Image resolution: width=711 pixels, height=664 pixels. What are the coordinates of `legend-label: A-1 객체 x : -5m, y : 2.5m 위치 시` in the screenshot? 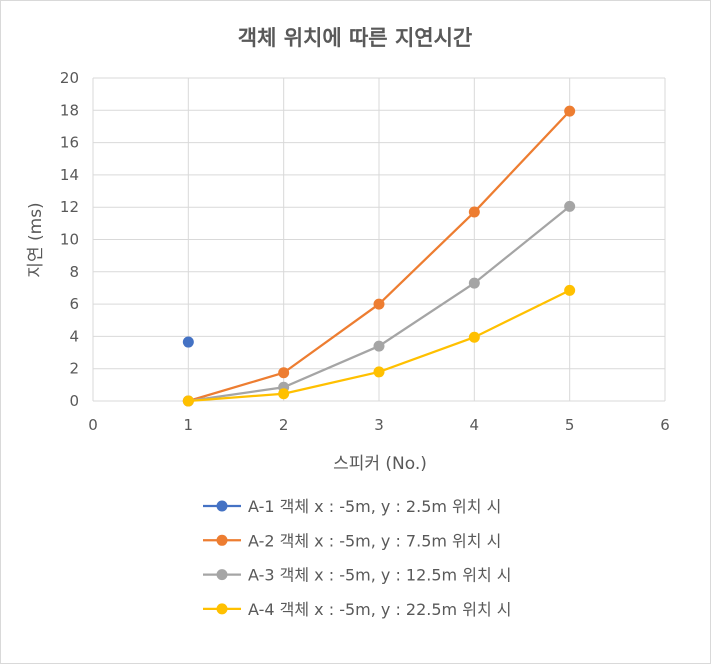 It's located at (374, 506).